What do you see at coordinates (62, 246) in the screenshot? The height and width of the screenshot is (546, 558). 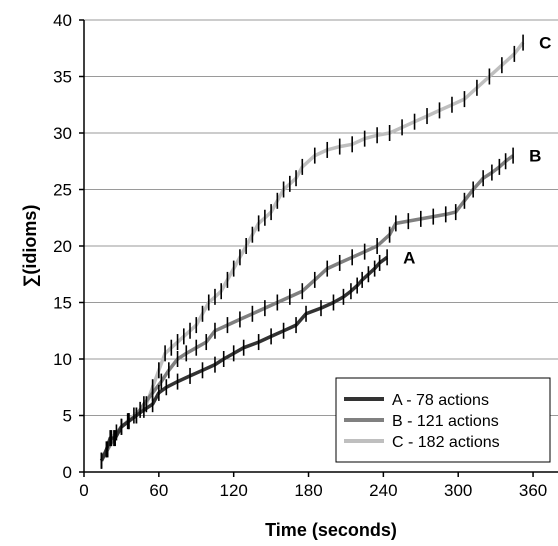 I see `y-tick-label: 20` at bounding box center [62, 246].